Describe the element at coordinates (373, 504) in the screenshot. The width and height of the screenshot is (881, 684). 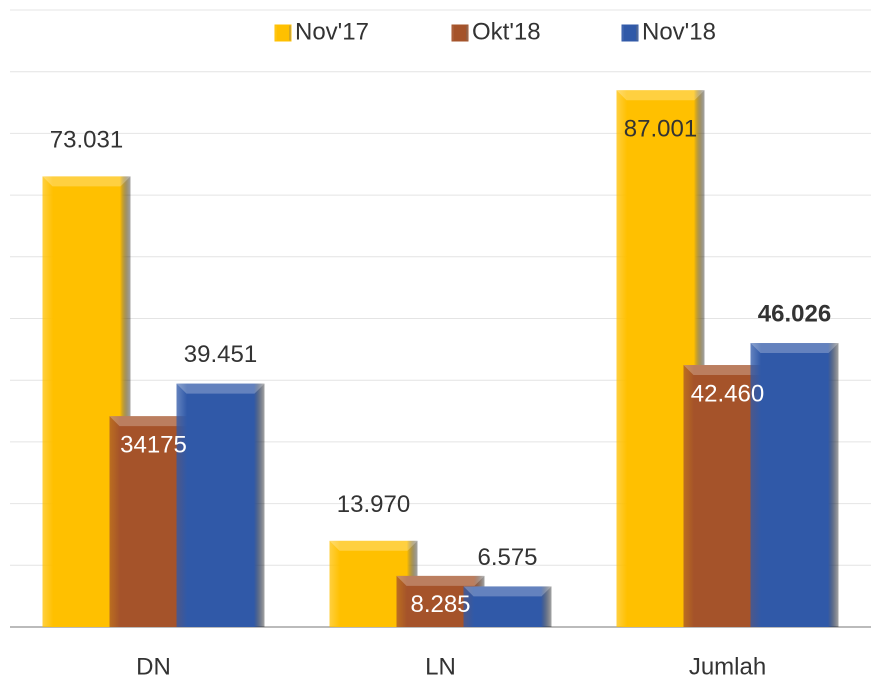
I see `data-label: 13.970` at that location.